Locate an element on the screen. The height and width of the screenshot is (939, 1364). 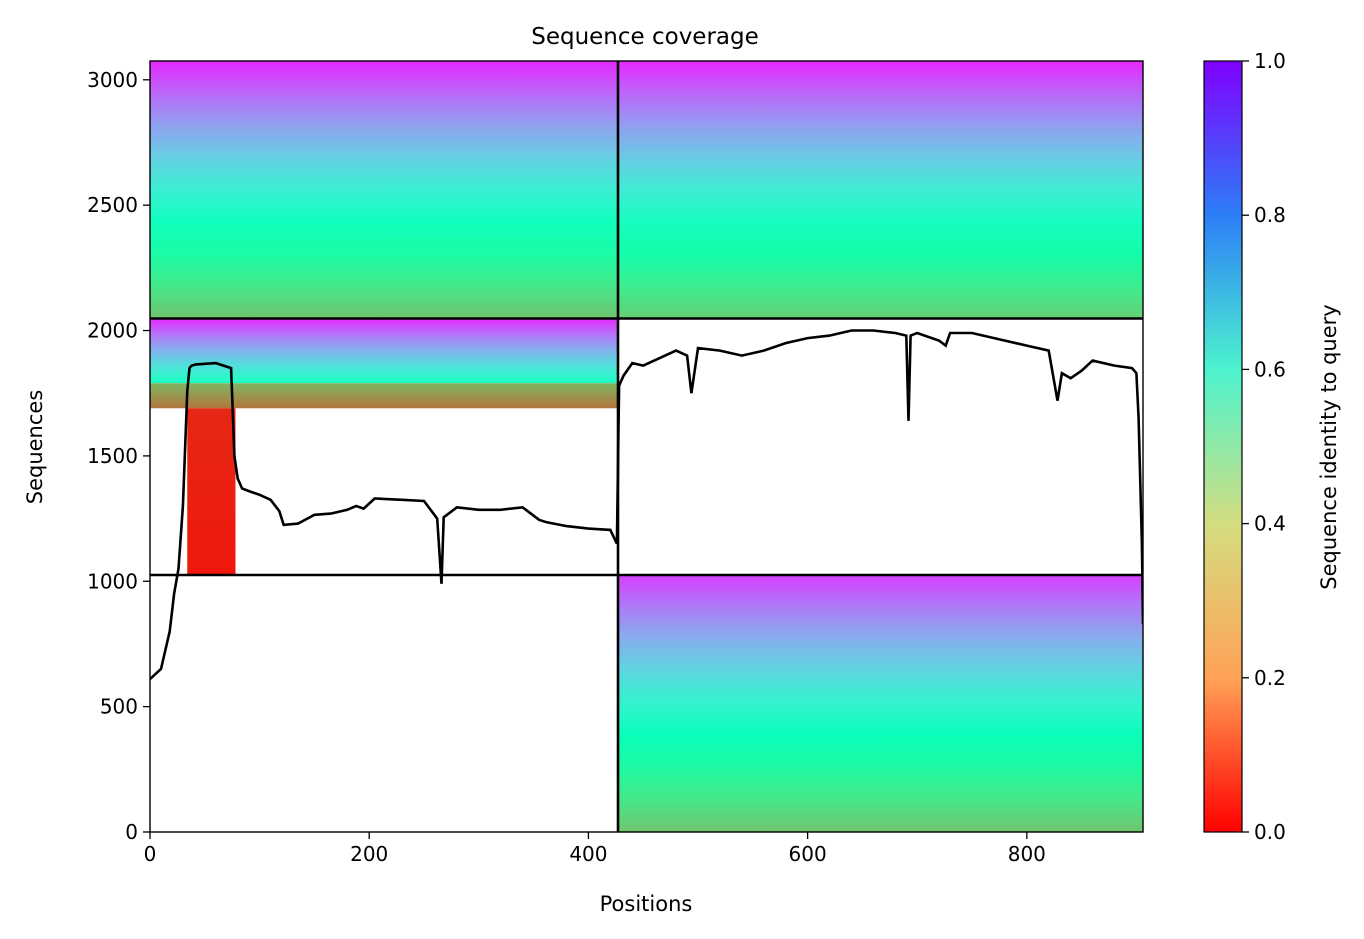
x-tick-label: 600 is located at coordinates (808, 854).